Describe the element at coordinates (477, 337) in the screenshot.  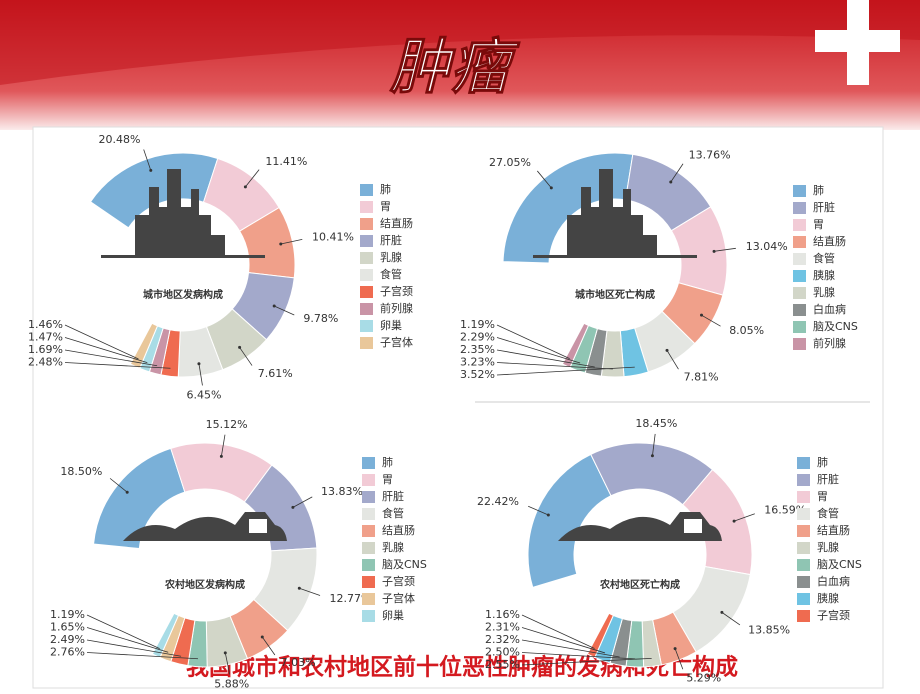
I see `value-label: 2.29%` at that location.